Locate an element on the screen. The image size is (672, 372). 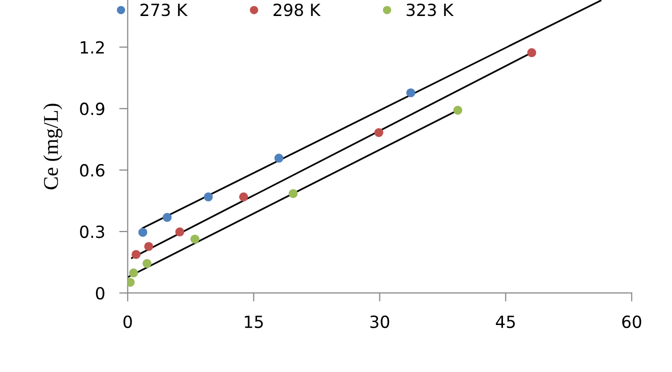
x-tick-label: 30 is located at coordinates (380, 322).